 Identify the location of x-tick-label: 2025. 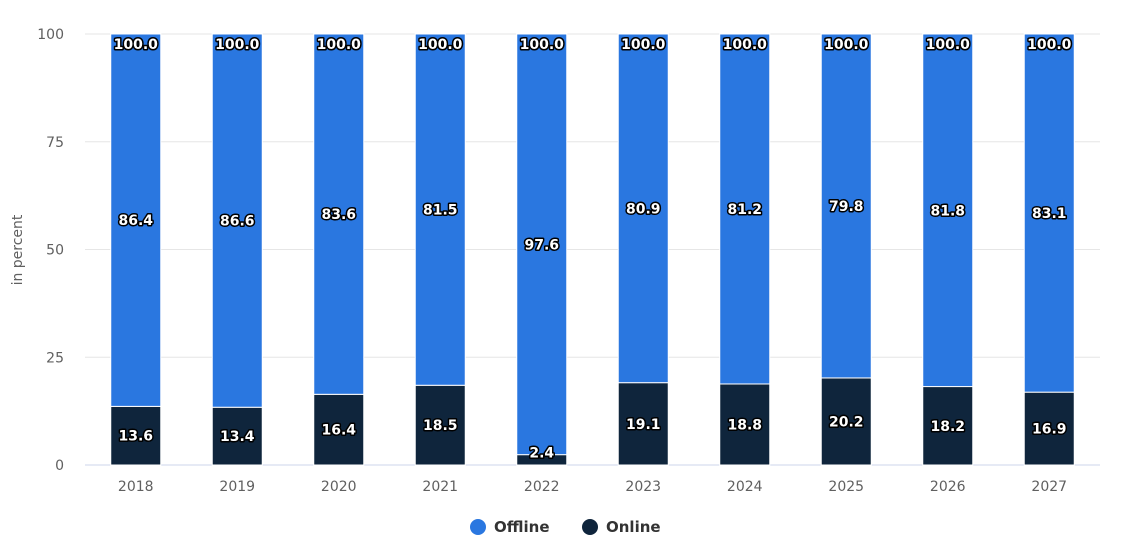
(846, 487).